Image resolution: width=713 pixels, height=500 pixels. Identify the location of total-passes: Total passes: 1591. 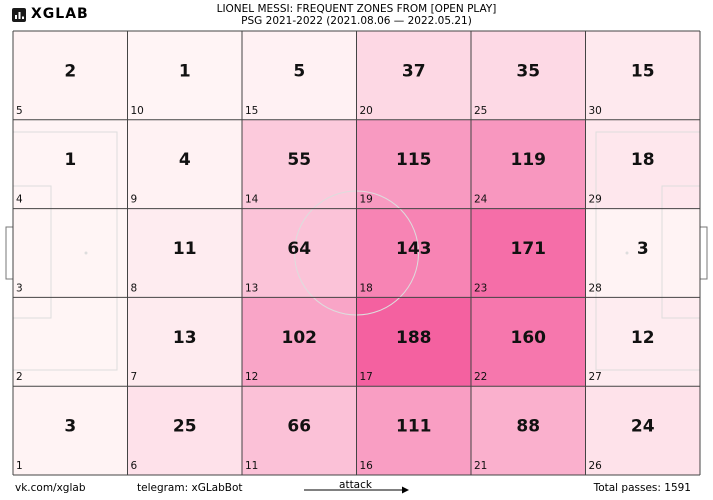
(642, 488).